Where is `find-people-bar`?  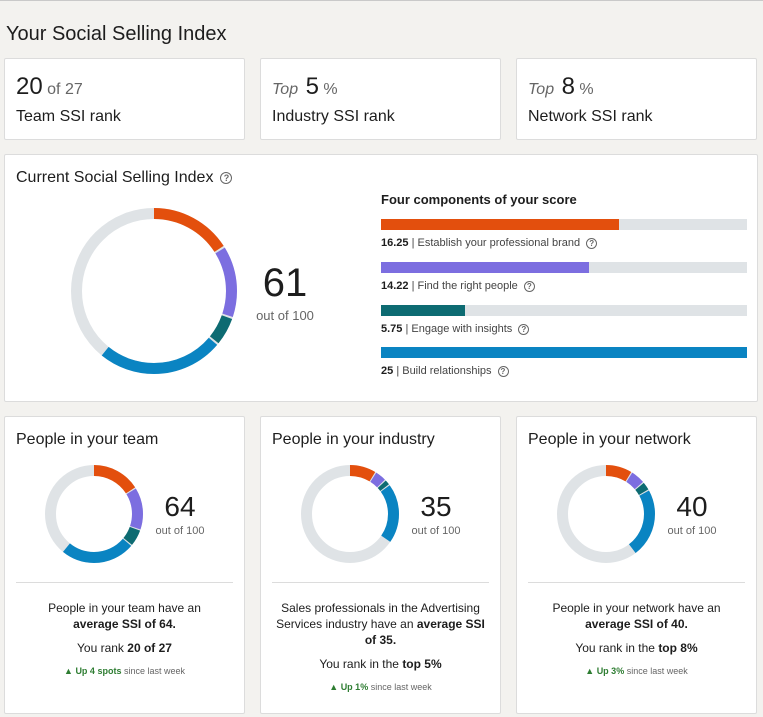
find-people-bar is located at coordinates (564, 267).